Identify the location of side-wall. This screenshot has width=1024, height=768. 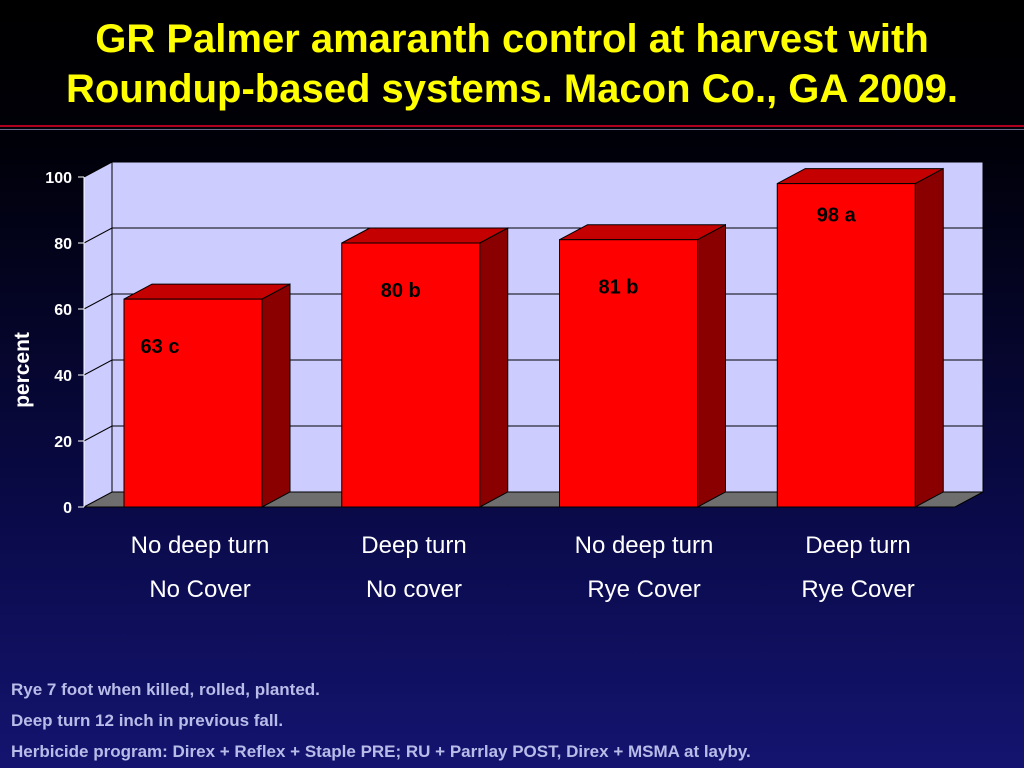
(98, 334).